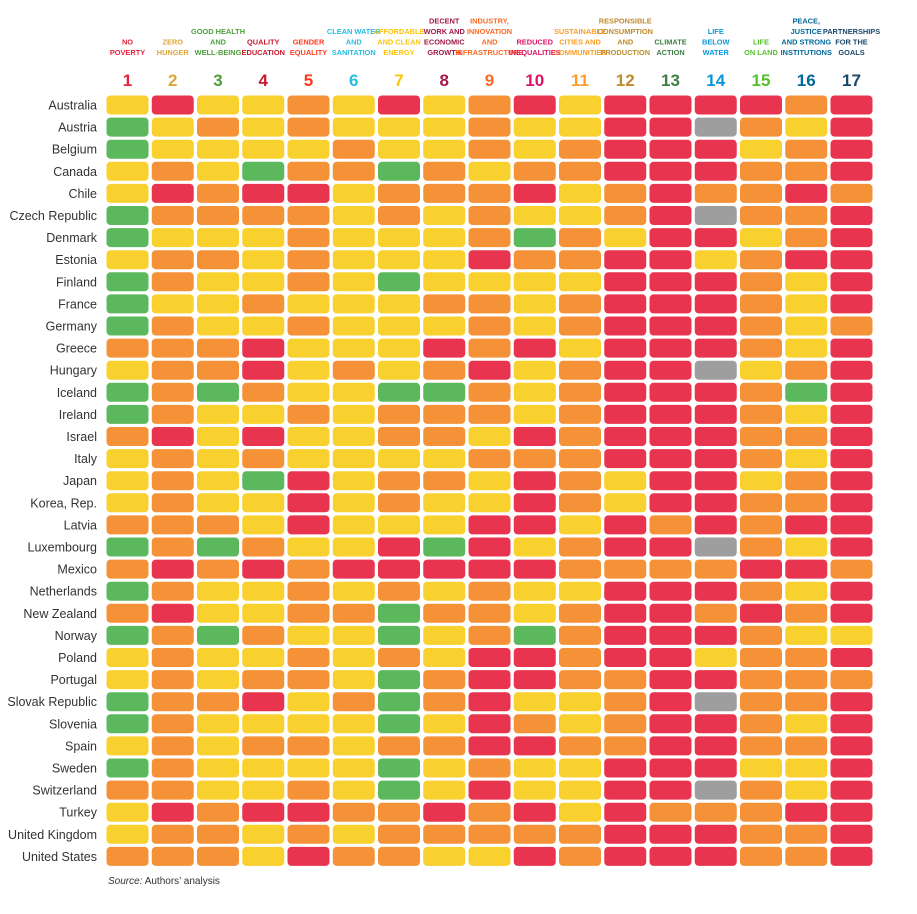 The height and width of the screenshot is (914, 917). I want to click on goal-label-line: NO, so click(127, 42).